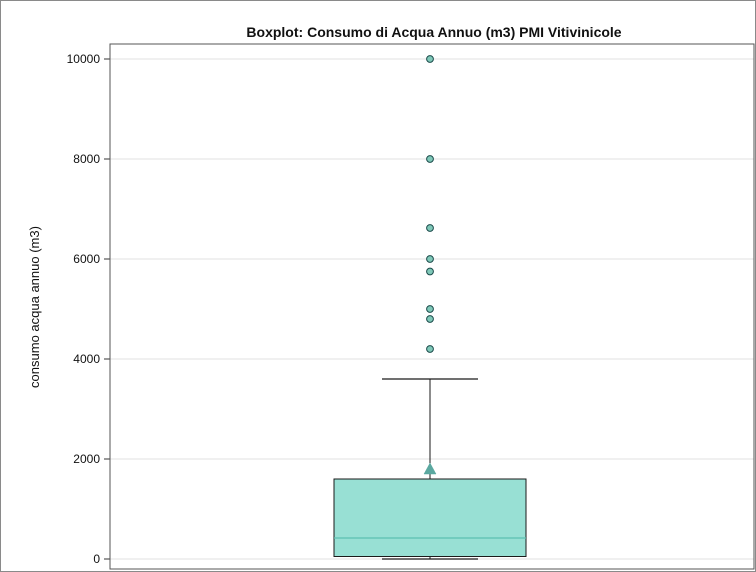 This screenshot has height=572, width=756. I want to click on y-tick-label: 10000, so click(84, 59).